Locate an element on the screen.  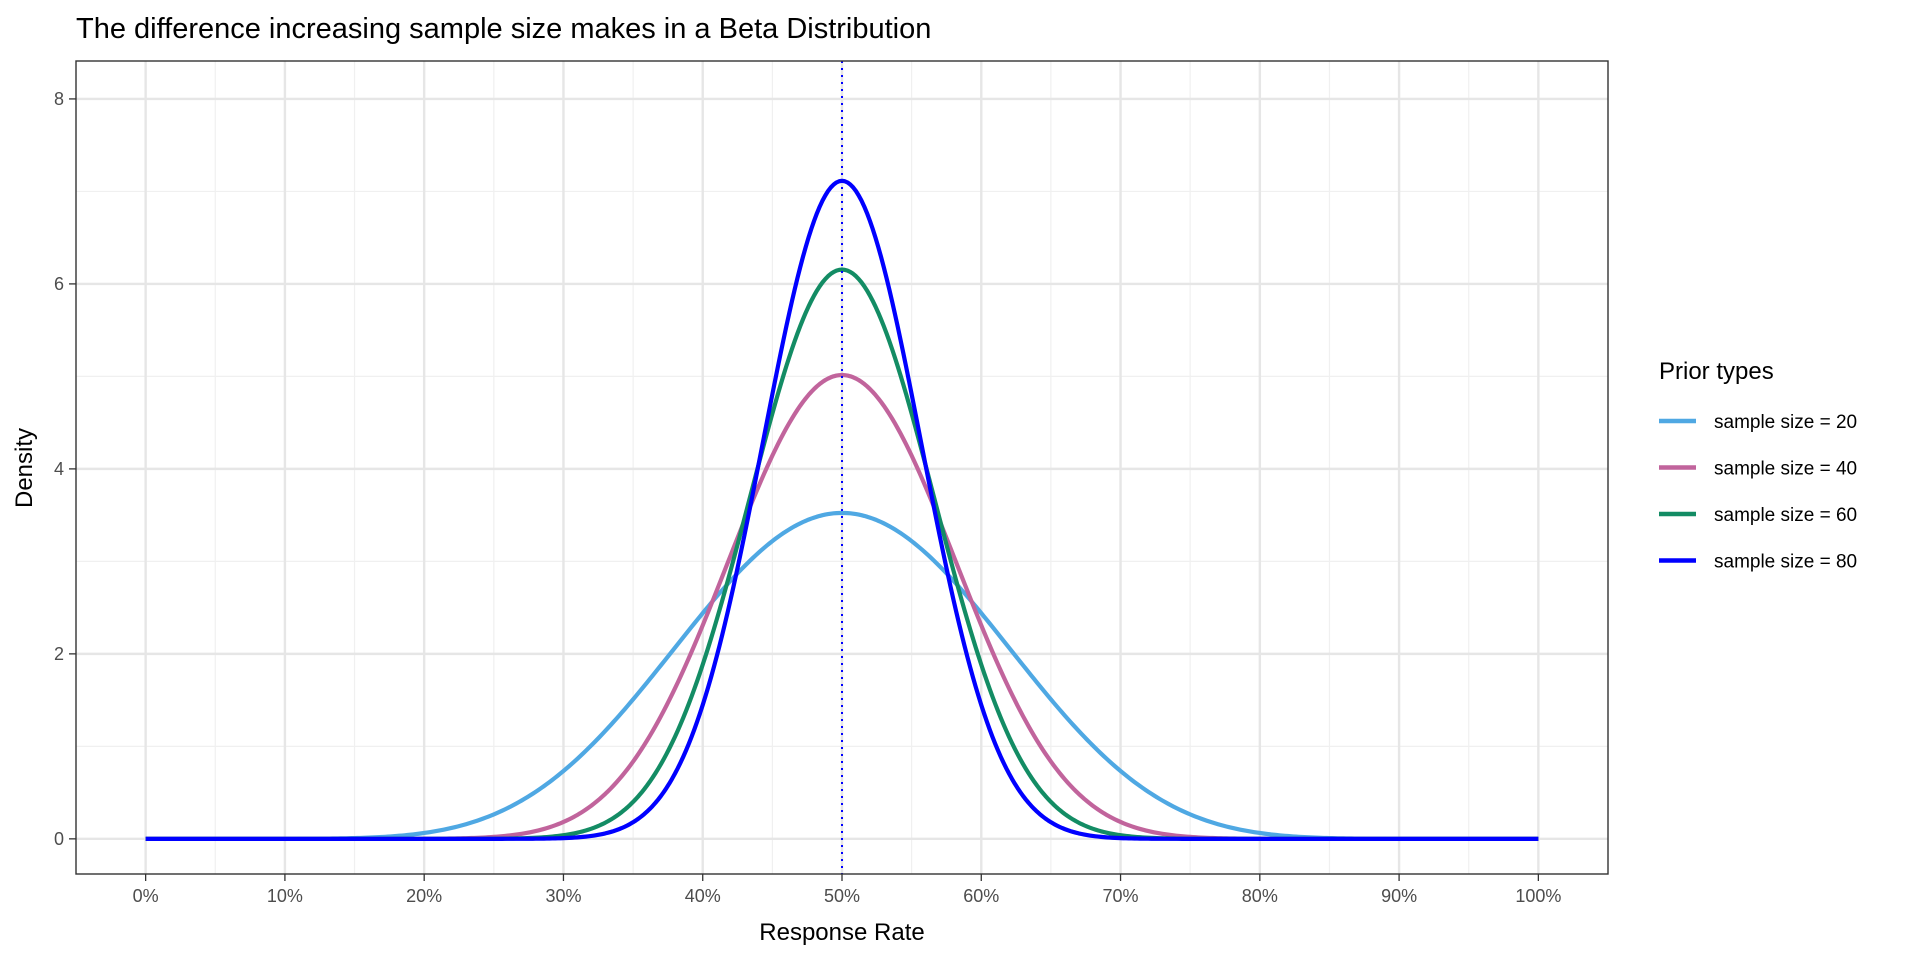
x-tick-label: 100% is located at coordinates (1538, 896).